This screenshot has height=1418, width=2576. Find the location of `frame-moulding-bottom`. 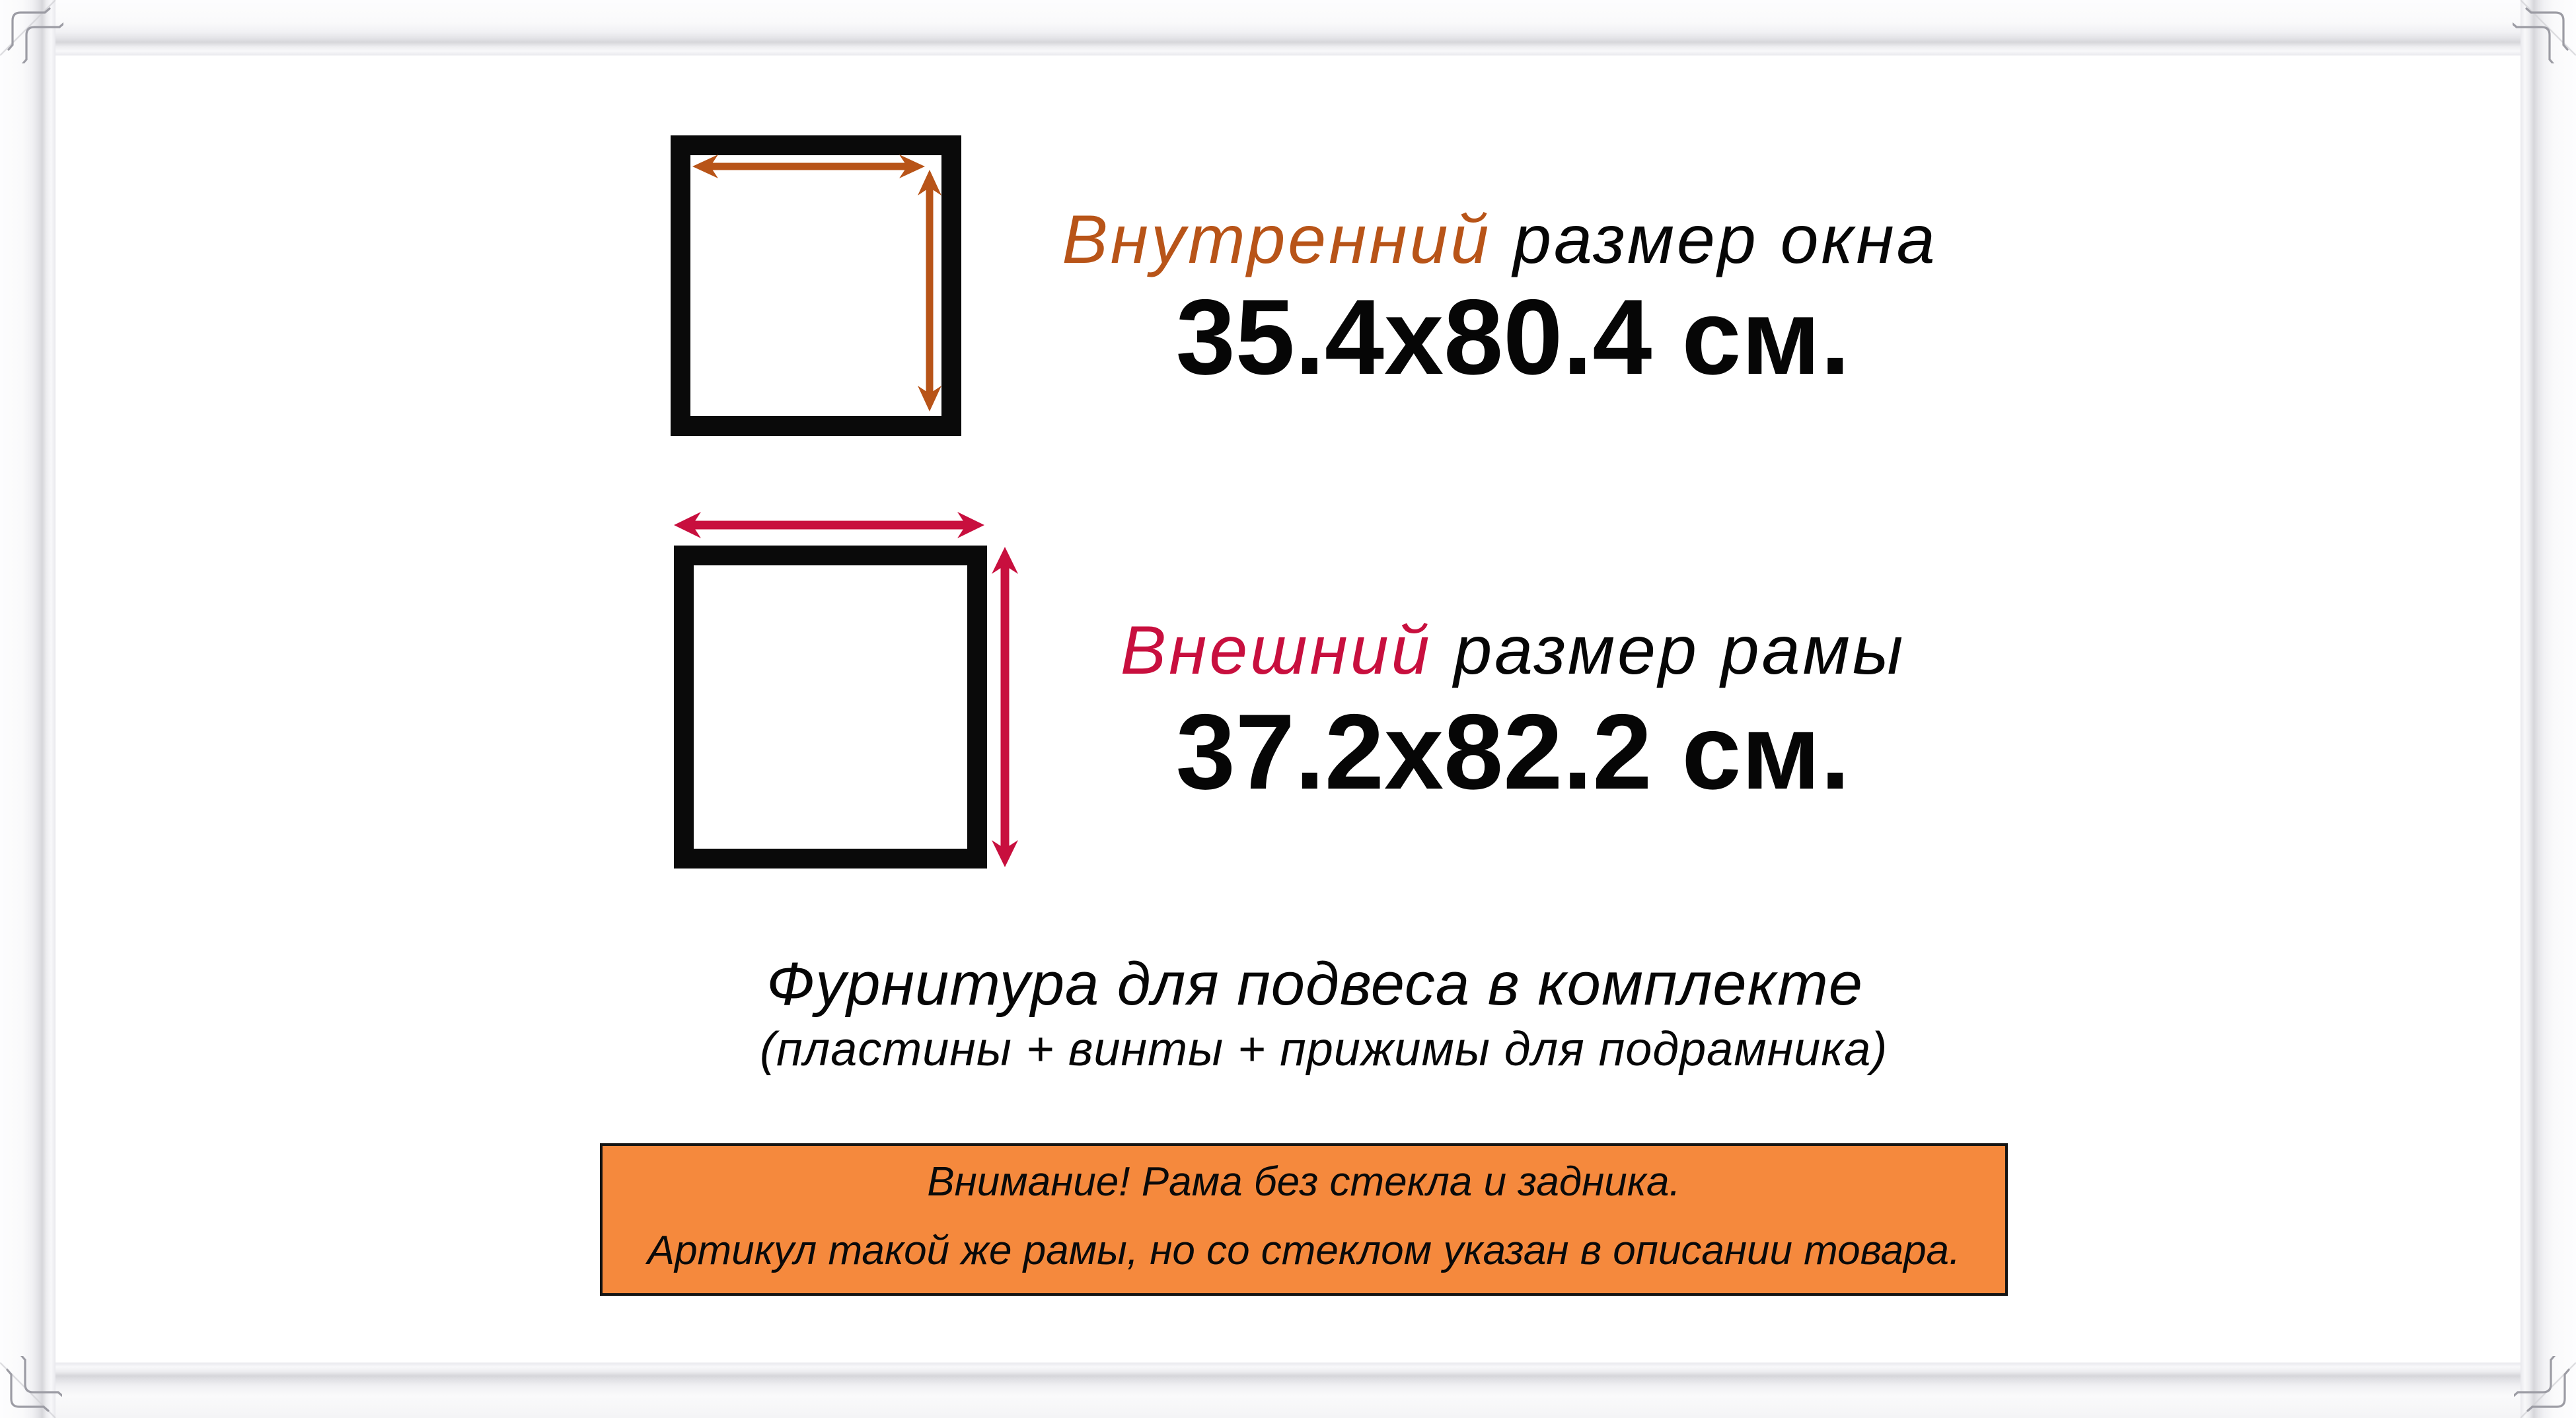

frame-moulding-bottom is located at coordinates (1288, 1391).